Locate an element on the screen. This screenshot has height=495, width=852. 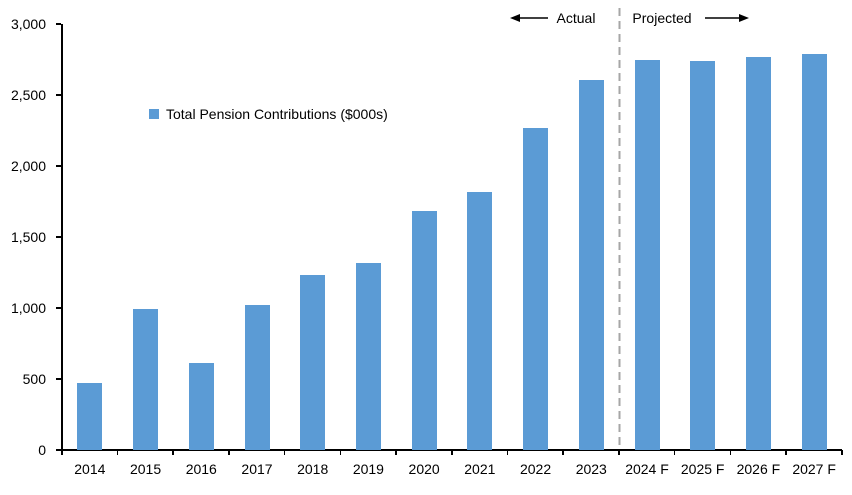
y-axis-tick-label: 1,000 is located at coordinates (28, 308).